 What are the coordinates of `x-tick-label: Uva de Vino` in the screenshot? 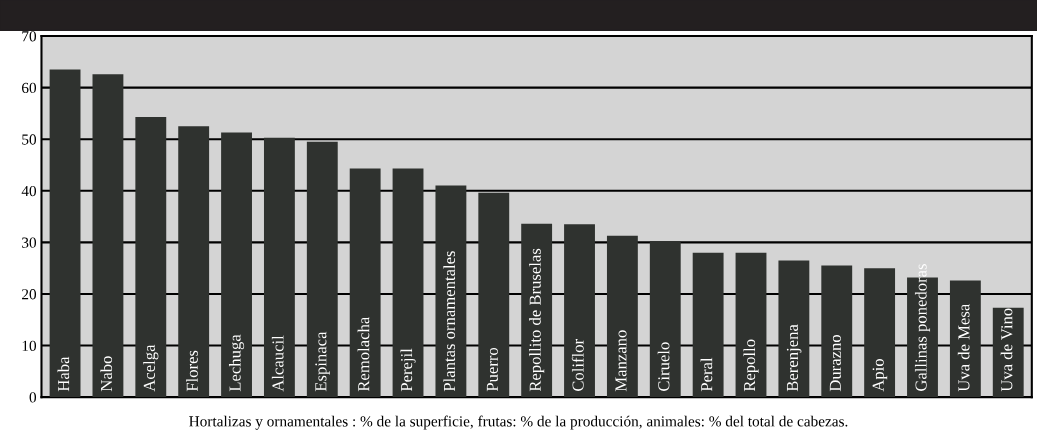 It's located at (1006, 350).